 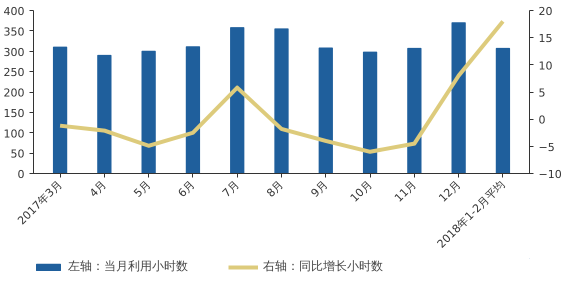 What do you see at coordinates (545, 39) in the screenshot?
I see `y2-tick-label: 15` at bounding box center [545, 39].